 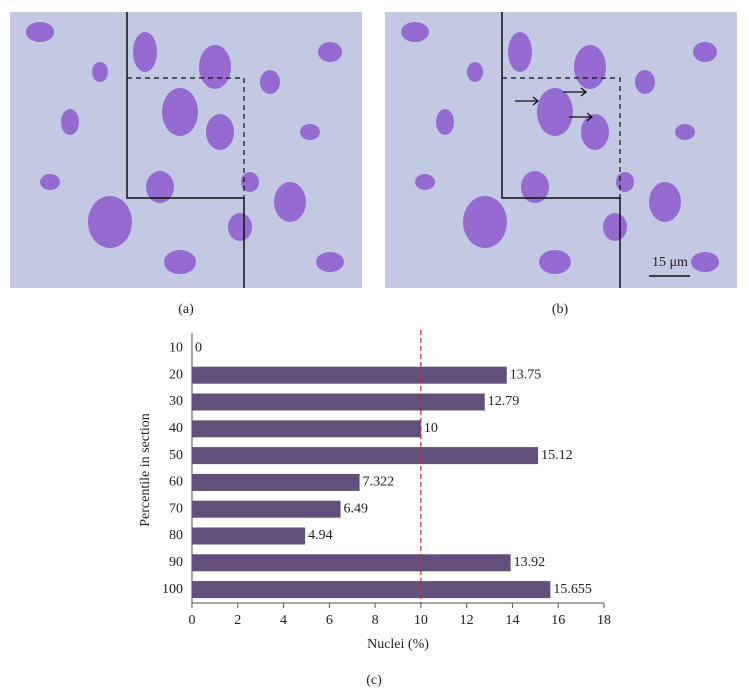 I want to click on x-tick-label: 12, so click(x=467, y=620).